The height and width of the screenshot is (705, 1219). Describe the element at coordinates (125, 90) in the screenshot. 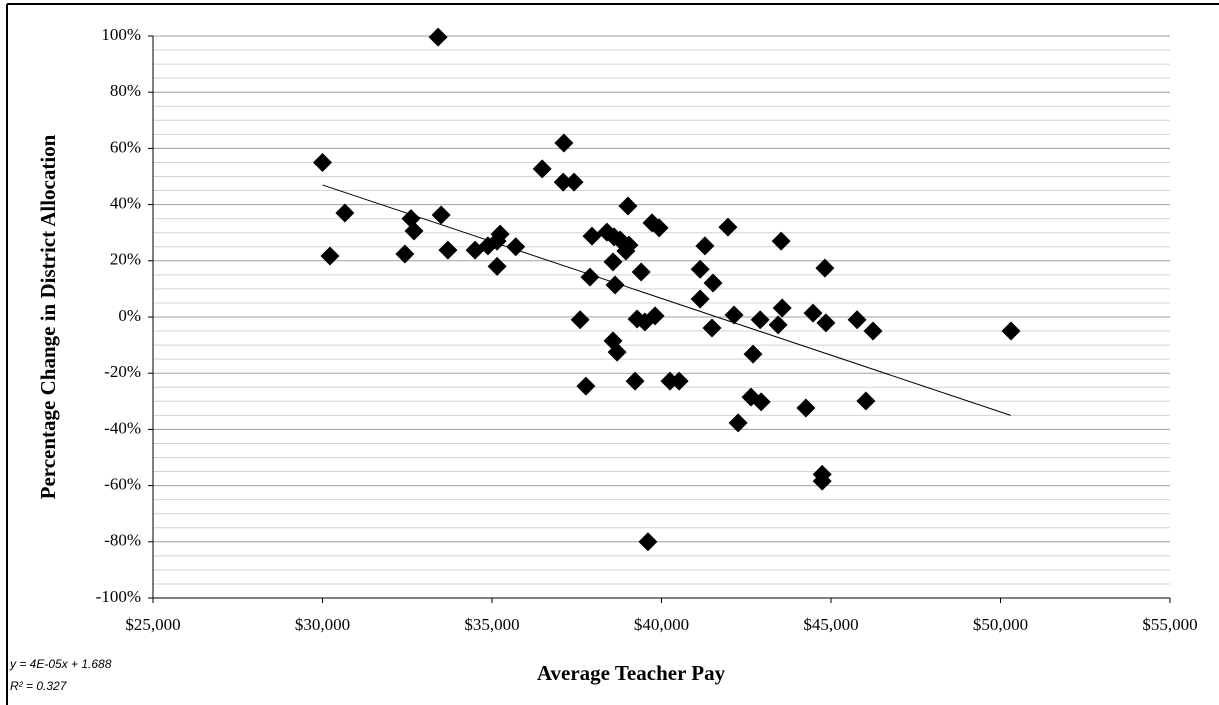

I see `y-tick-label: 80%` at that location.